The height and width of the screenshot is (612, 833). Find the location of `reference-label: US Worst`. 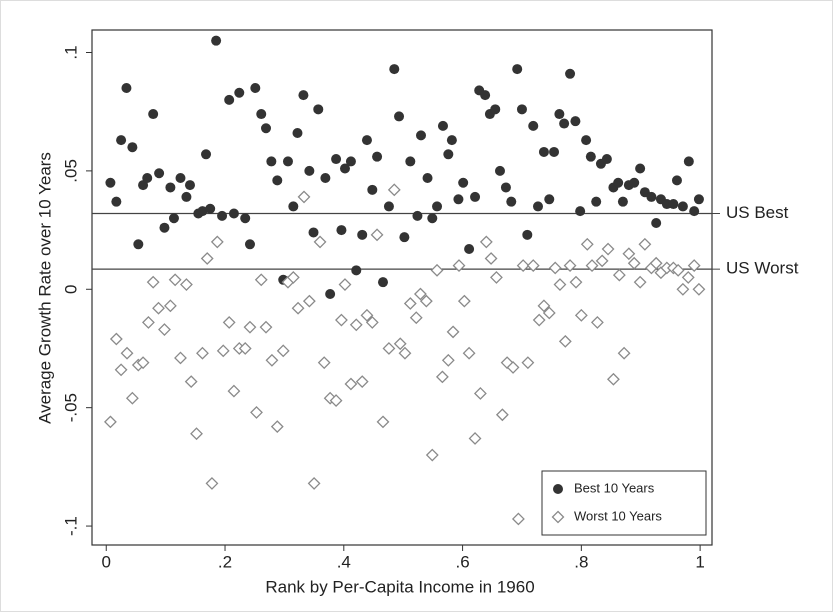

reference-label: US Worst is located at coordinates (762, 268).